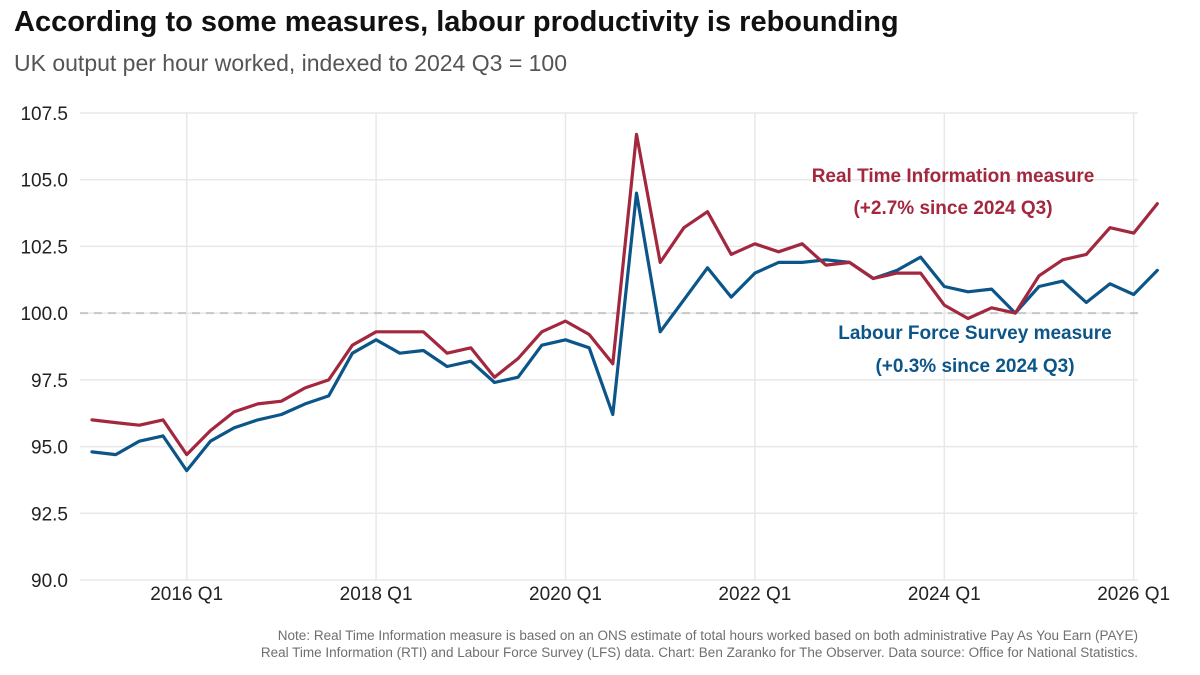  What do you see at coordinates (1133, 594) in the screenshot?
I see `x-tick-label: 2026 Q1` at bounding box center [1133, 594].